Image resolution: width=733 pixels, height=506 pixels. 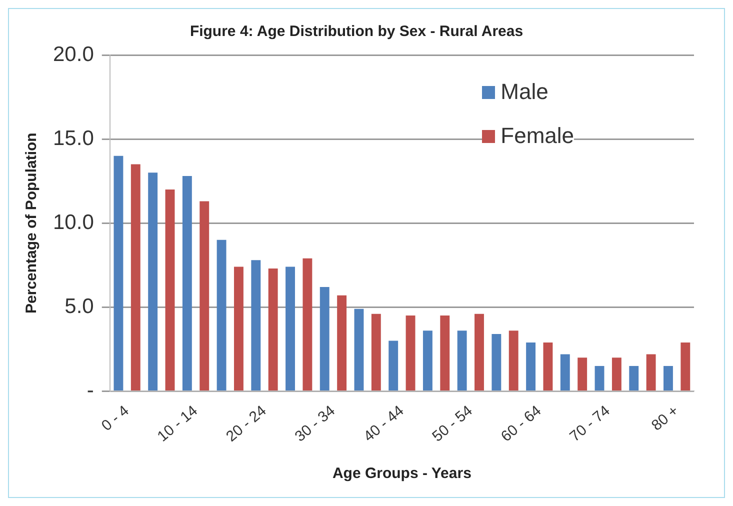 I want to click on y-tick-label: 20.0, so click(x=73, y=54).